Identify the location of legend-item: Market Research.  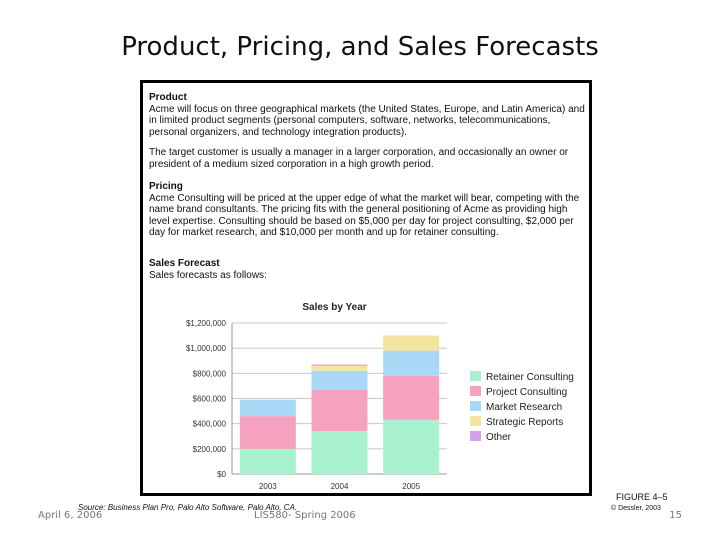
(522, 407).